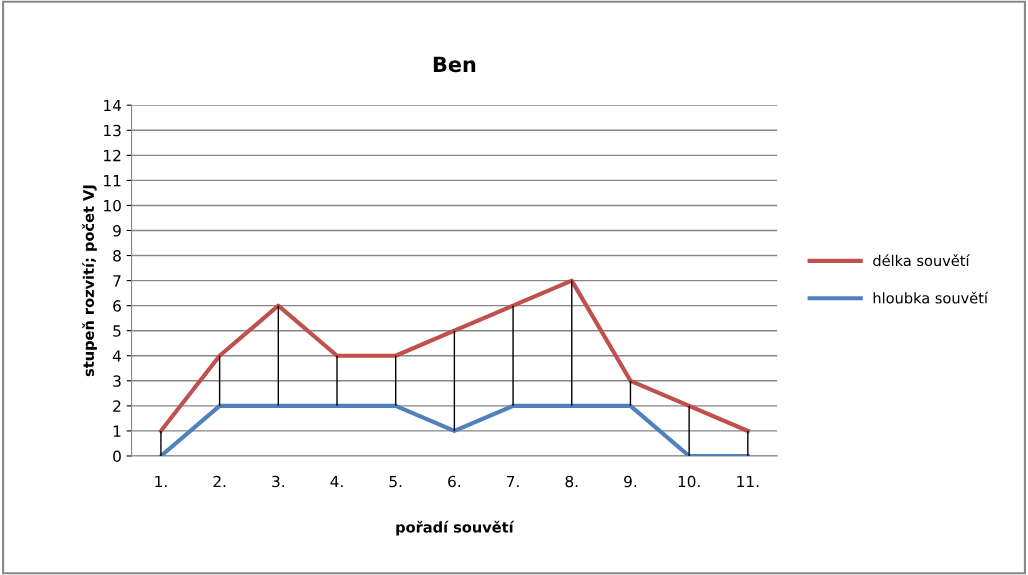  Describe the element at coordinates (921, 260) in the screenshot. I see `legend-label: délka souvětí` at that location.